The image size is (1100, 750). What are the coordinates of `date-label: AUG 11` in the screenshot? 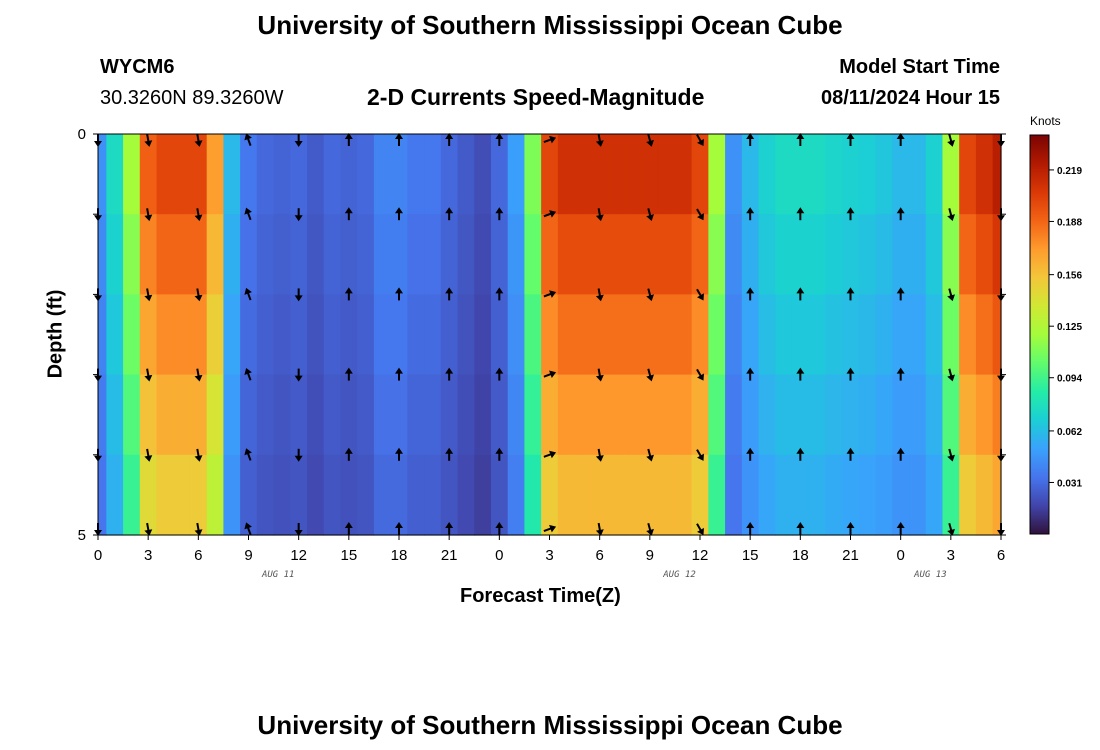 It's located at (278, 575).